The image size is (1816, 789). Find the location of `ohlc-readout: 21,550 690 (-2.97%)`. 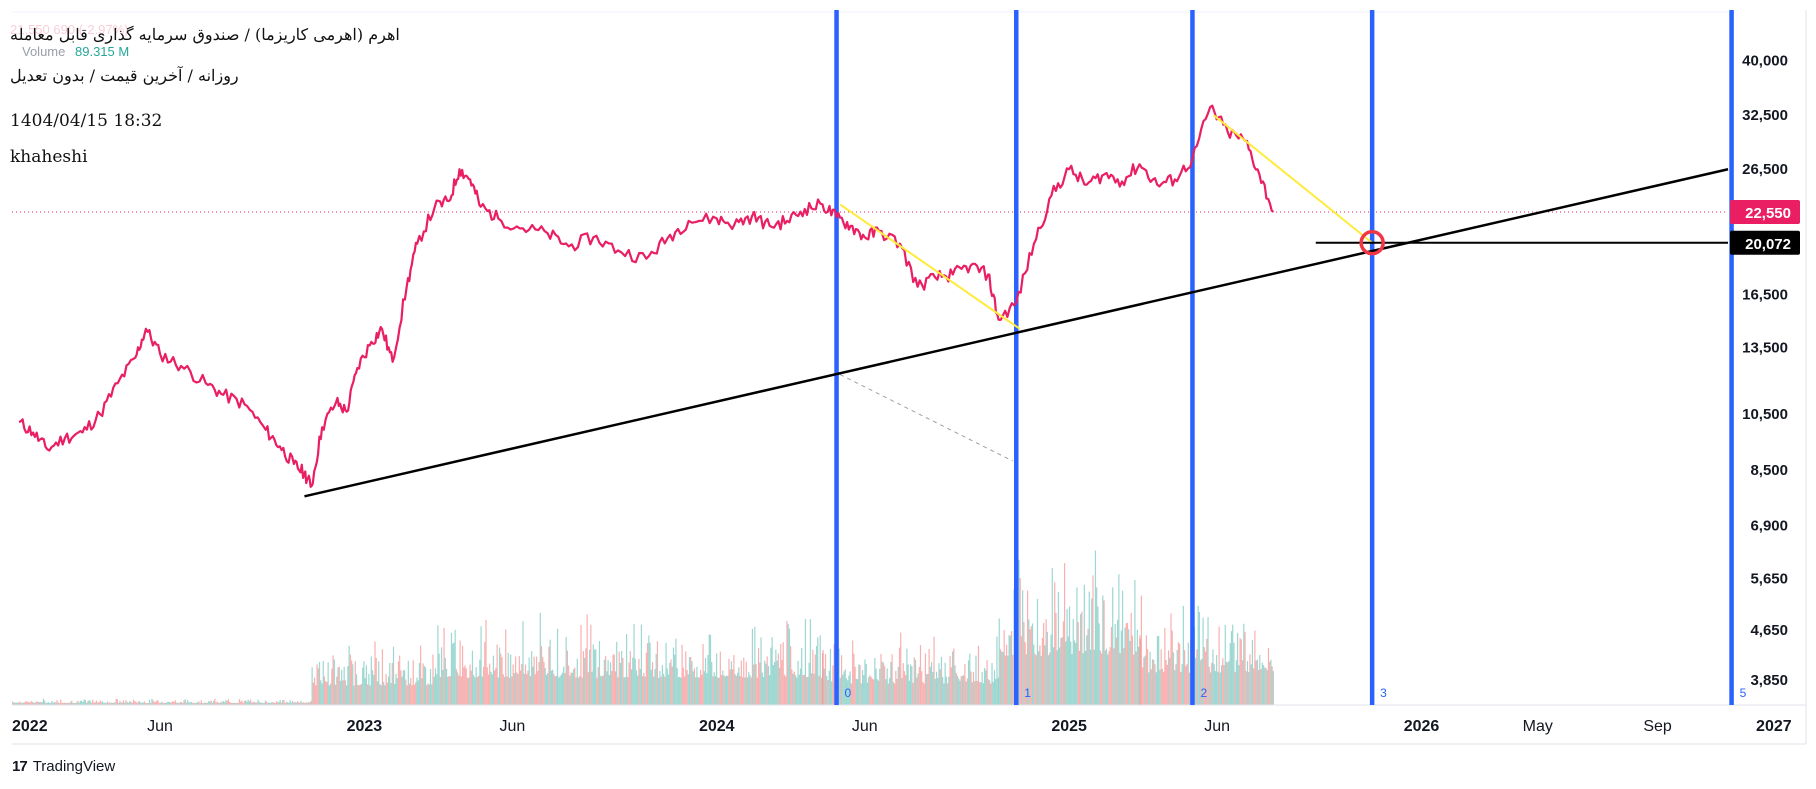

ohlc-readout: 21,550 690 (-2.97%) is located at coordinates (69, 29).